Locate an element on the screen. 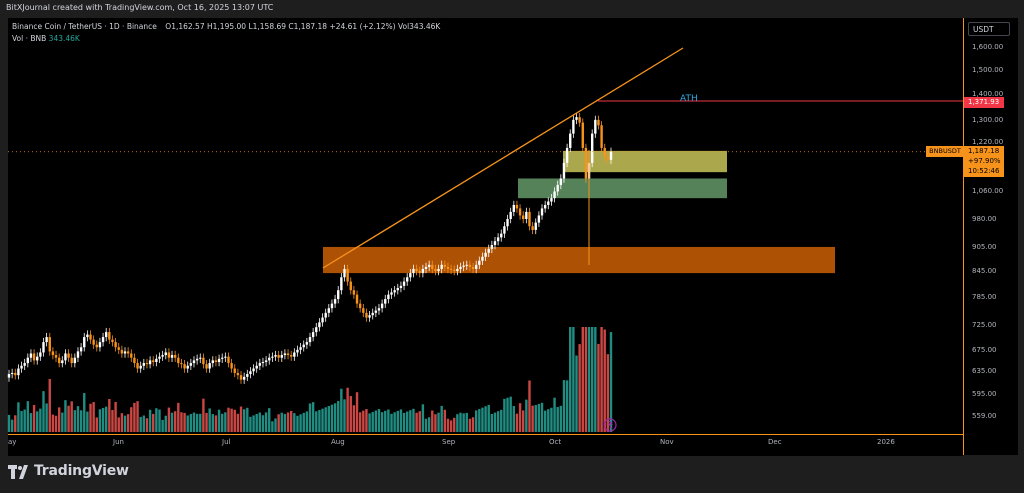  price-tick: 1,600.00 is located at coordinates (988, 47).